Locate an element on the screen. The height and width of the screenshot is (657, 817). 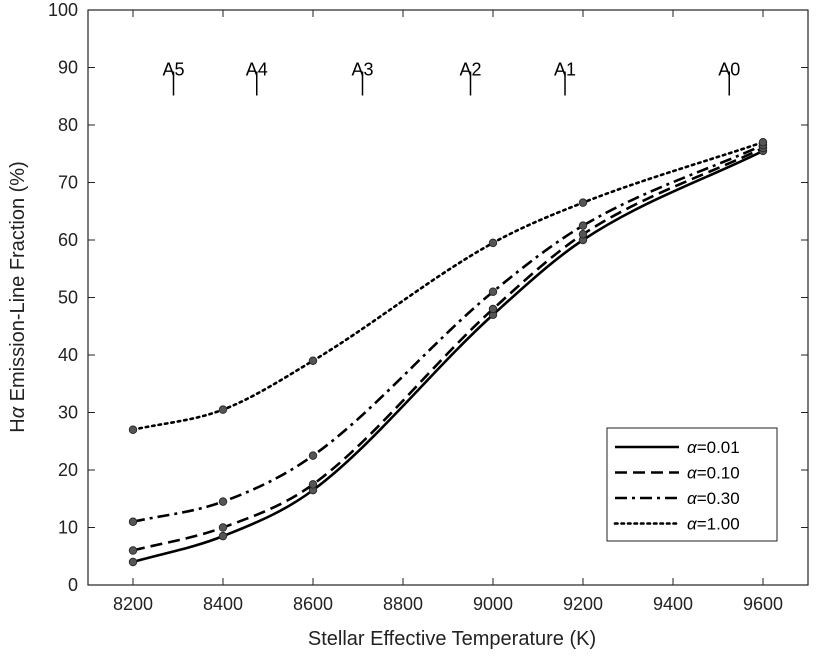
x-tick-label: 8600 is located at coordinates (313, 604).